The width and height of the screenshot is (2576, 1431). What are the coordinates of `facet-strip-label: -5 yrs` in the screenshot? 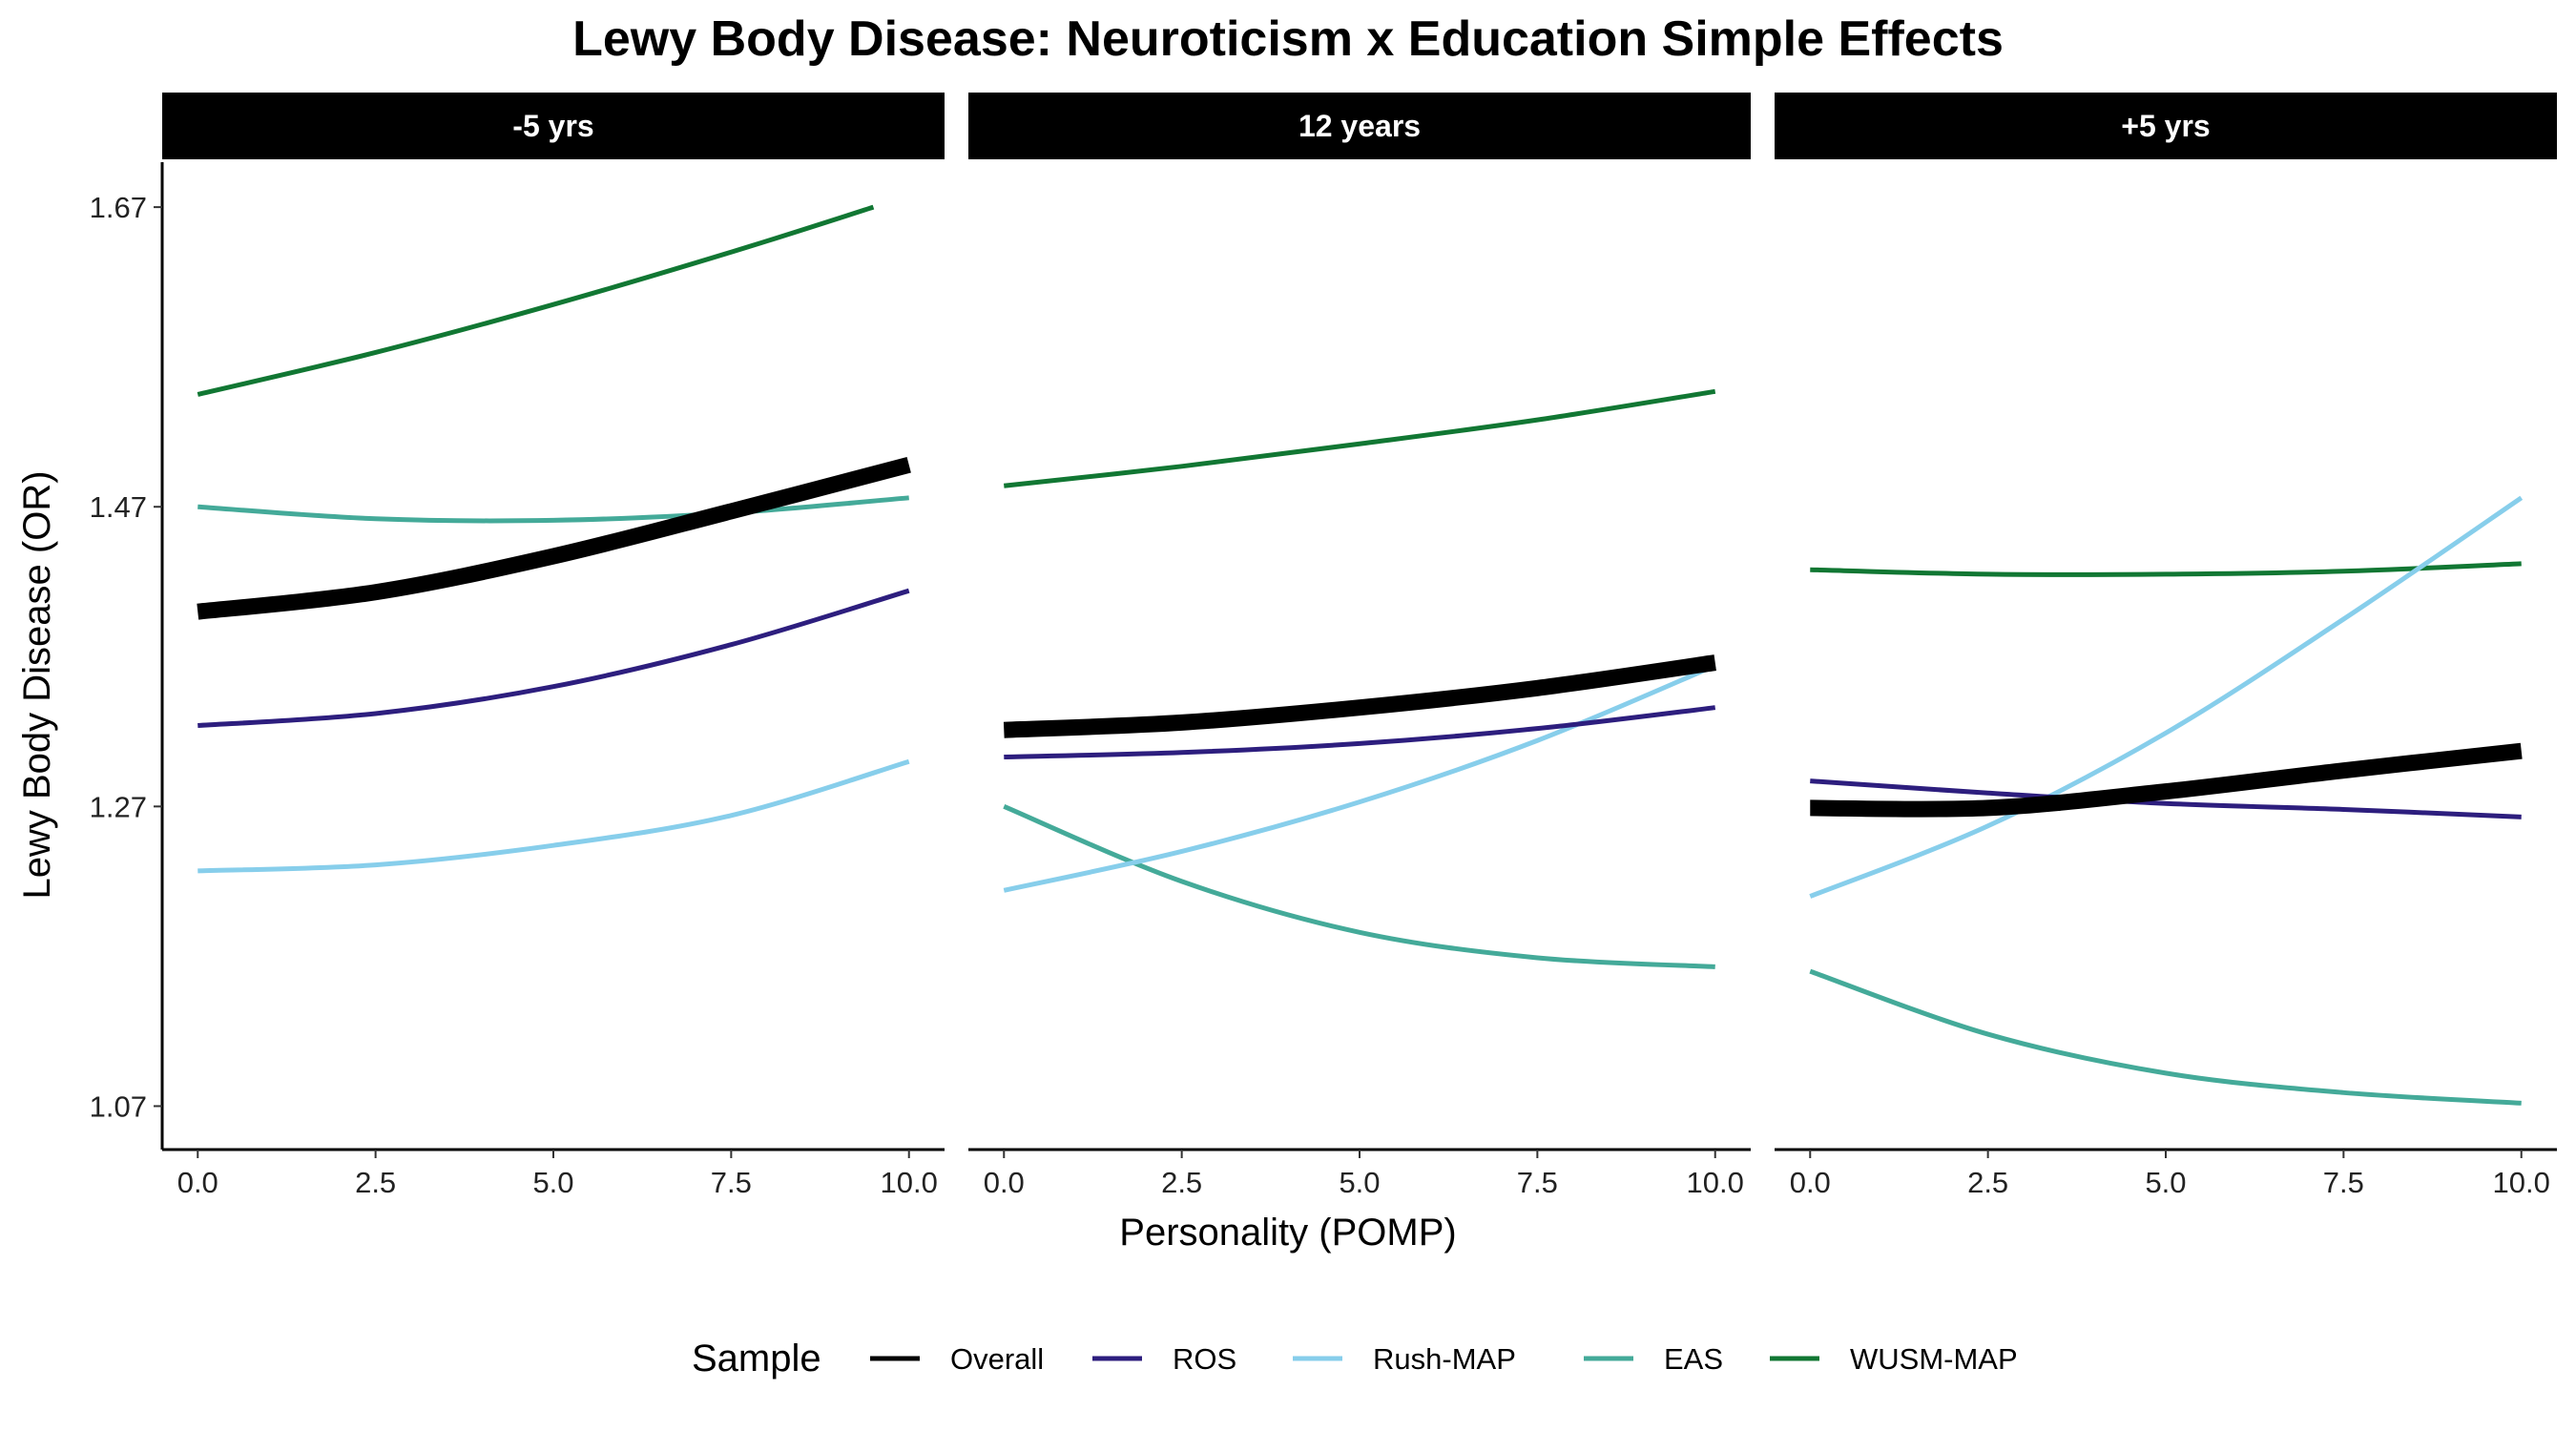 It's located at (552, 126).